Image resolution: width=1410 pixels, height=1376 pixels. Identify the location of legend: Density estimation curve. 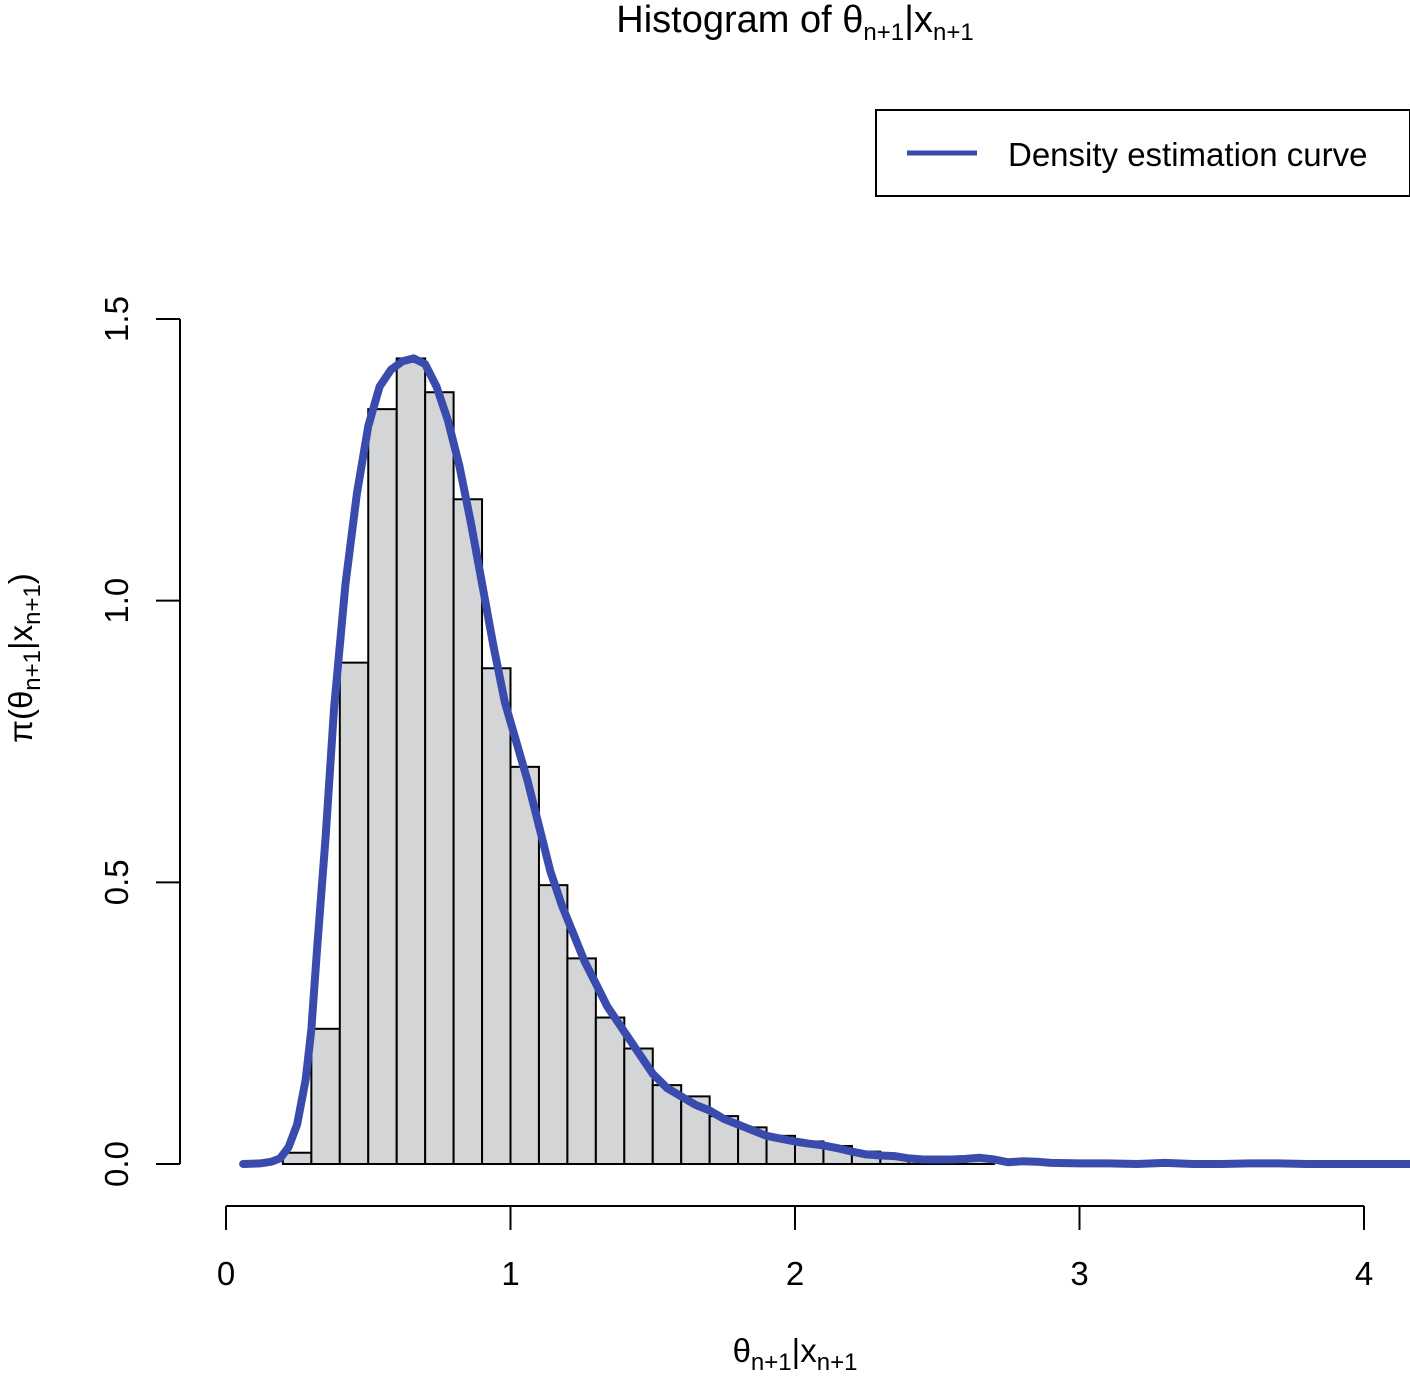
(1142, 153).